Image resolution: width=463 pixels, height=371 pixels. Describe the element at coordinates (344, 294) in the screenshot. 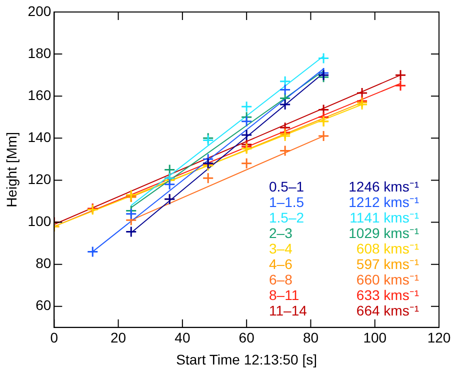

I see `text: 8–11 633 kms⁻¹` at that location.